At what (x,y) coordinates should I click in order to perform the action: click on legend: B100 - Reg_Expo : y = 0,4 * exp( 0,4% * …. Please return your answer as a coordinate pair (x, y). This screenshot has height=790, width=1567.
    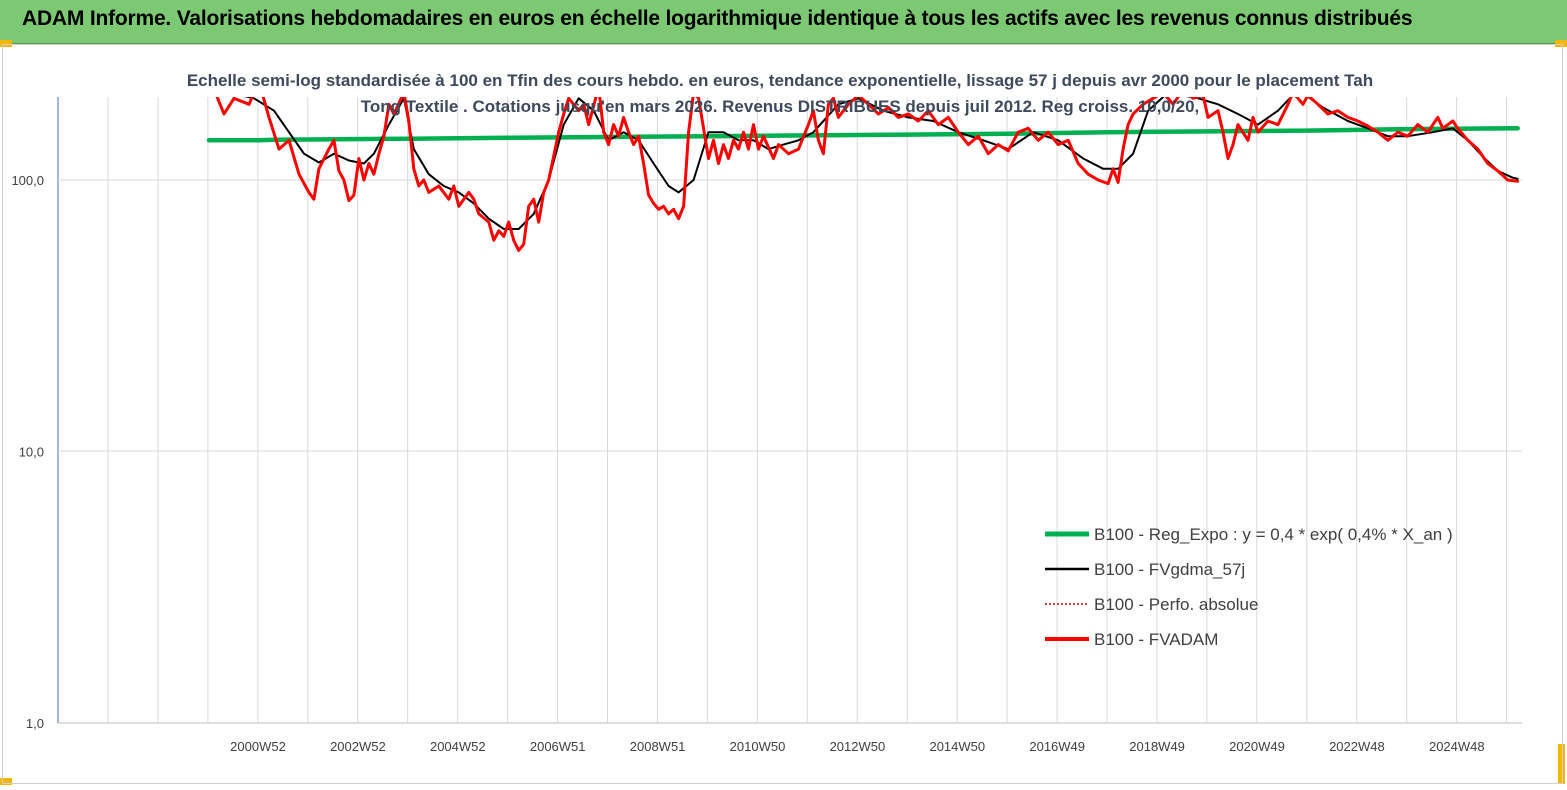
    Looking at the image, I should click on (1249, 587).